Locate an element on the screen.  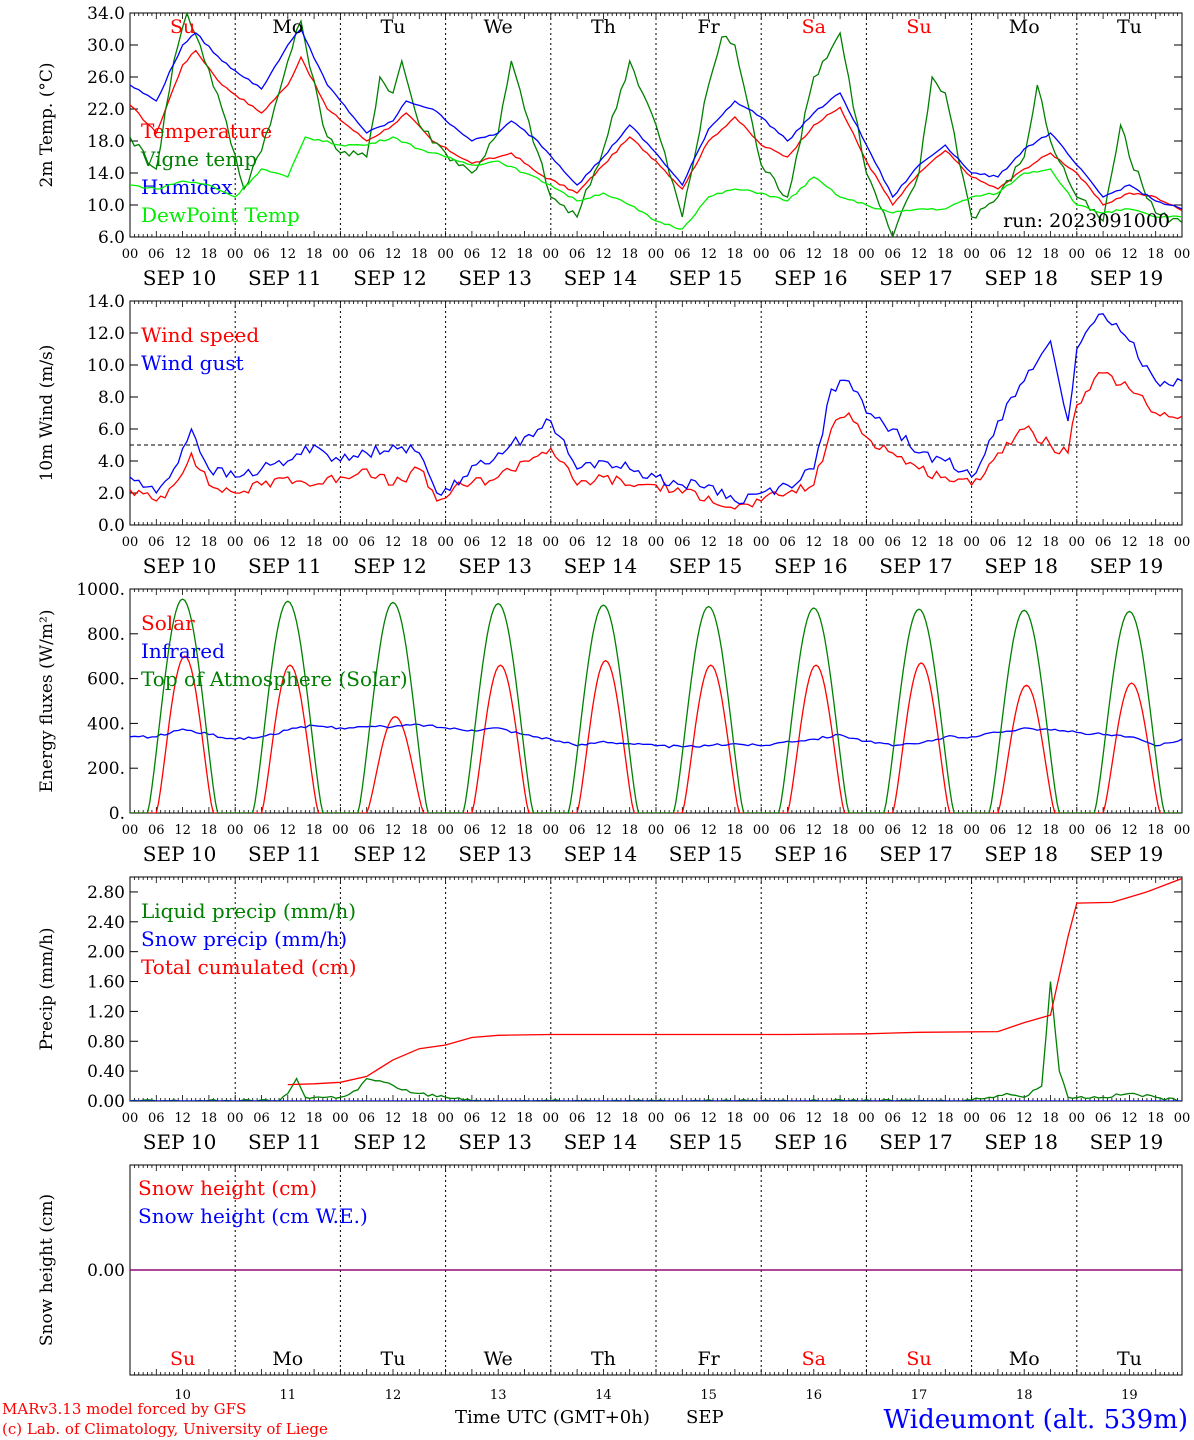
date-label: SEP 19 is located at coordinates (1127, 278).